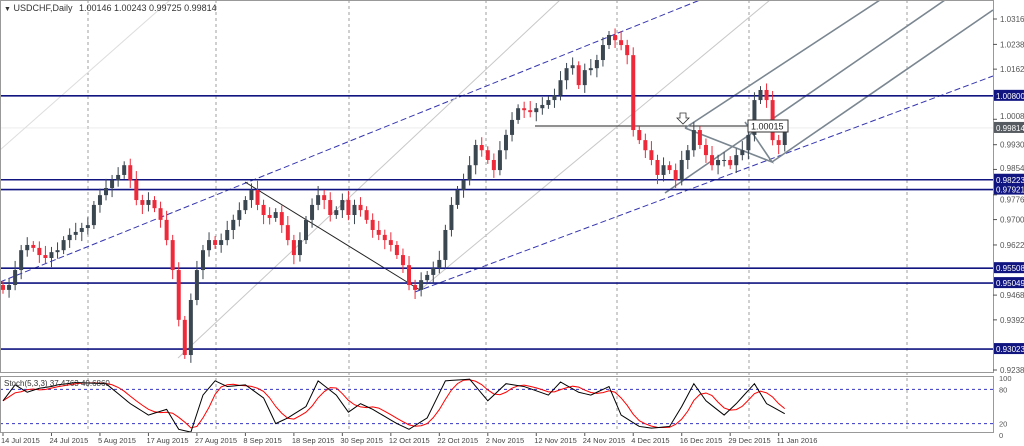 The image size is (1024, 446). Describe the element at coordinates (313, 440) in the screenshot. I see `x-tick-label: 18 Sep 2015` at that location.